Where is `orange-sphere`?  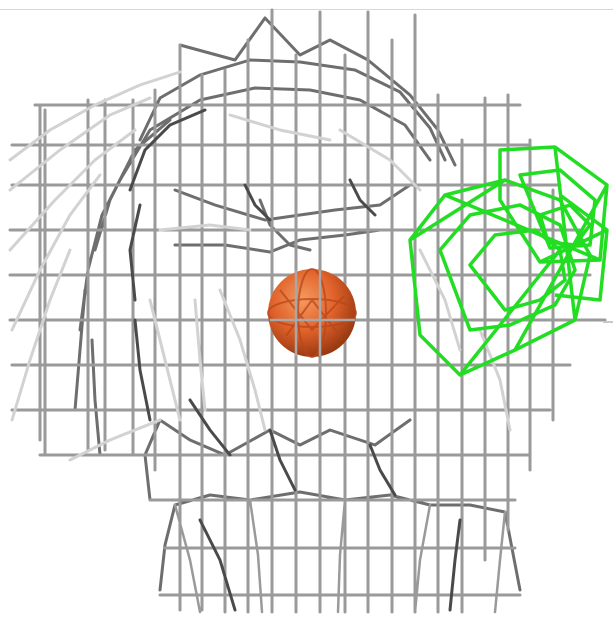
orange-sphere is located at coordinates (312, 313).